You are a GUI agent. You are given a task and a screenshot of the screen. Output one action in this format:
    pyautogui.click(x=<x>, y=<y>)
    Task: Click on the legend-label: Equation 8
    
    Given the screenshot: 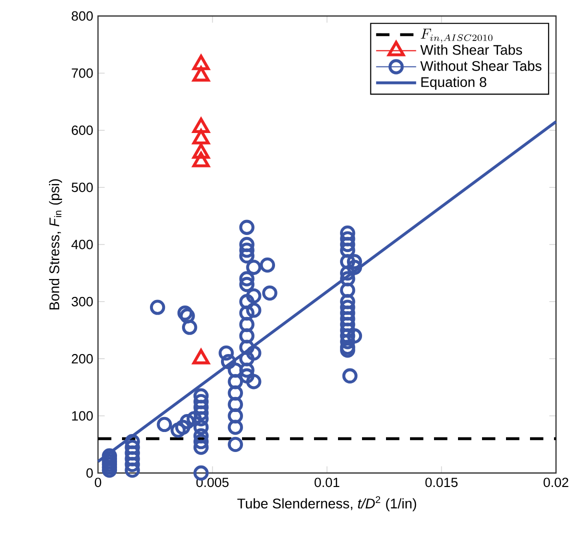 What is the action you would take?
    pyautogui.click(x=453, y=83)
    